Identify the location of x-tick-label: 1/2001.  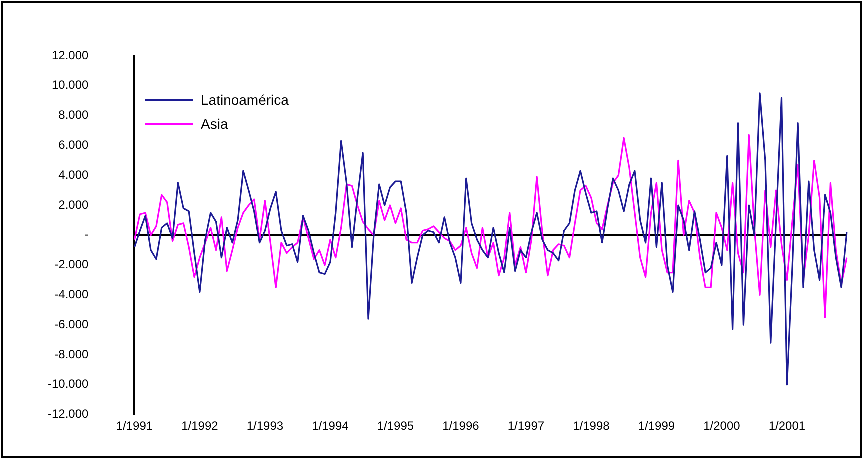
(787, 426).